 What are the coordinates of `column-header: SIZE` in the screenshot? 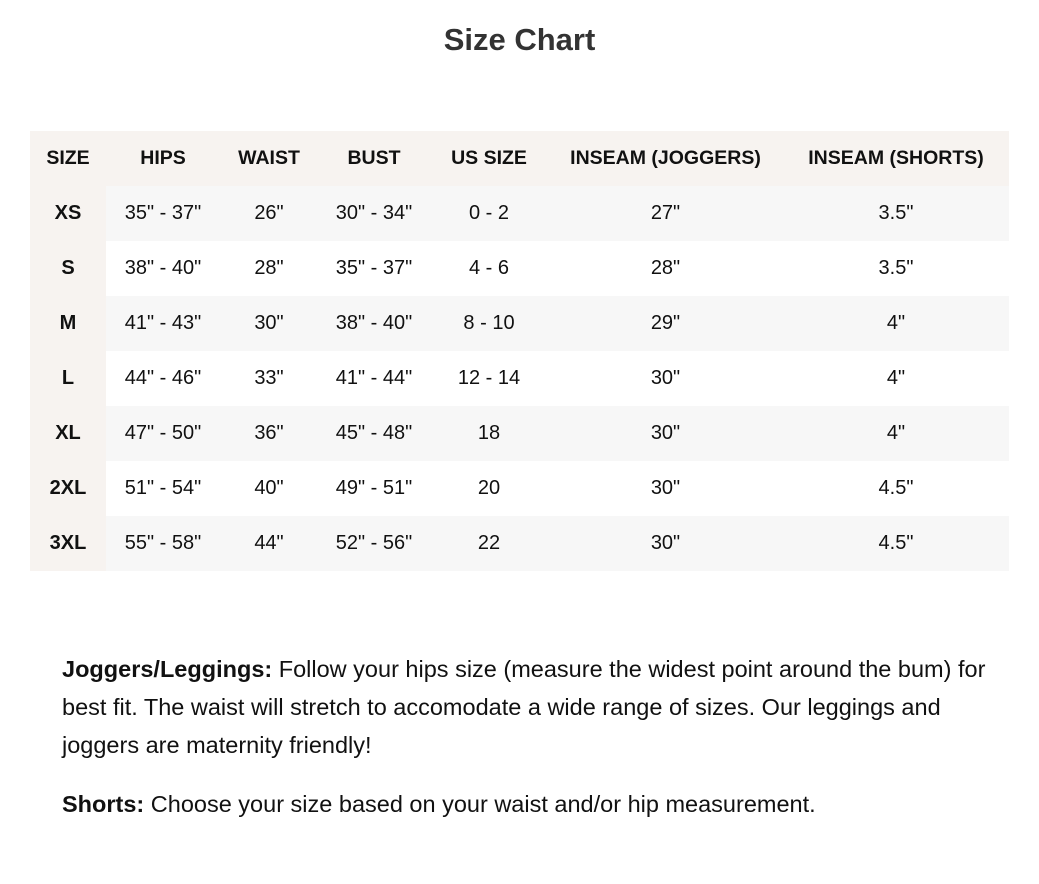 It's located at (68, 158).